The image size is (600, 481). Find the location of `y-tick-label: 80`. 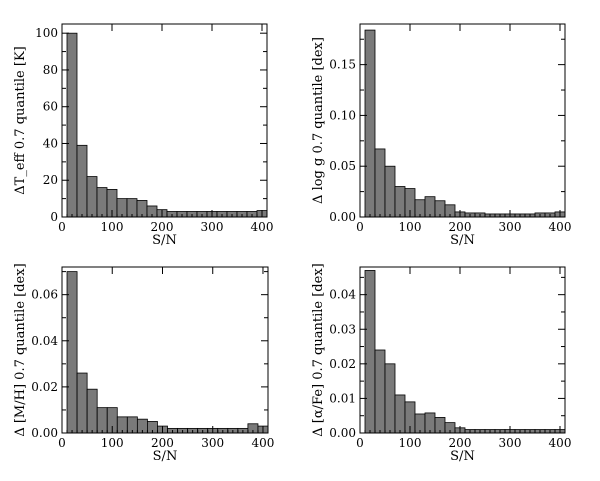

y-tick-label: 80 is located at coordinates (50, 70).